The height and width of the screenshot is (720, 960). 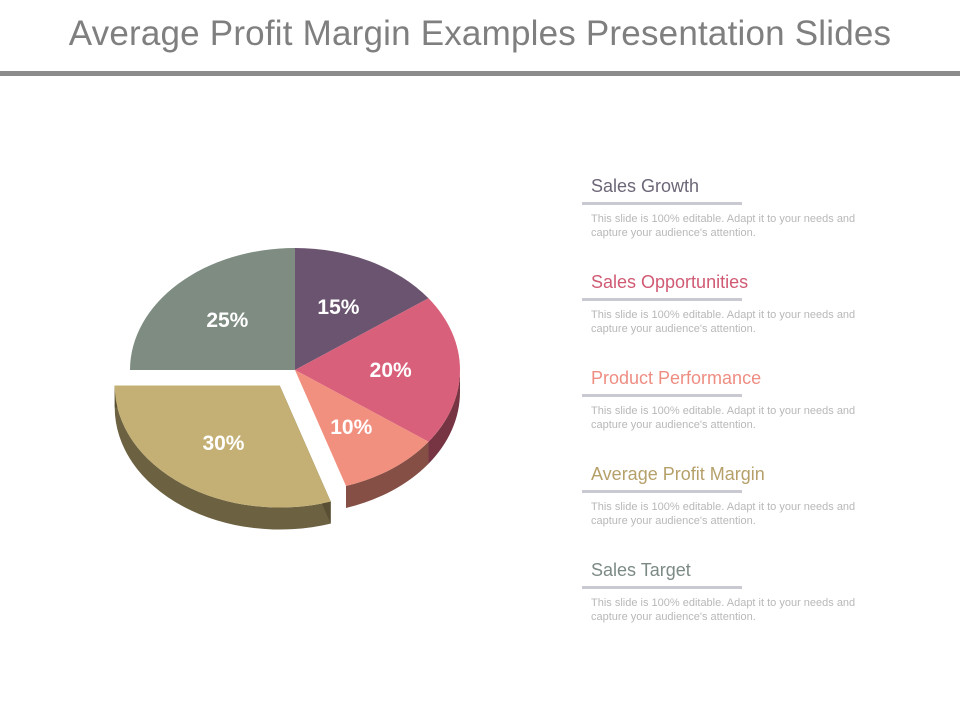 What do you see at coordinates (641, 570) in the screenshot?
I see `legend-heading: Sales Target` at bounding box center [641, 570].